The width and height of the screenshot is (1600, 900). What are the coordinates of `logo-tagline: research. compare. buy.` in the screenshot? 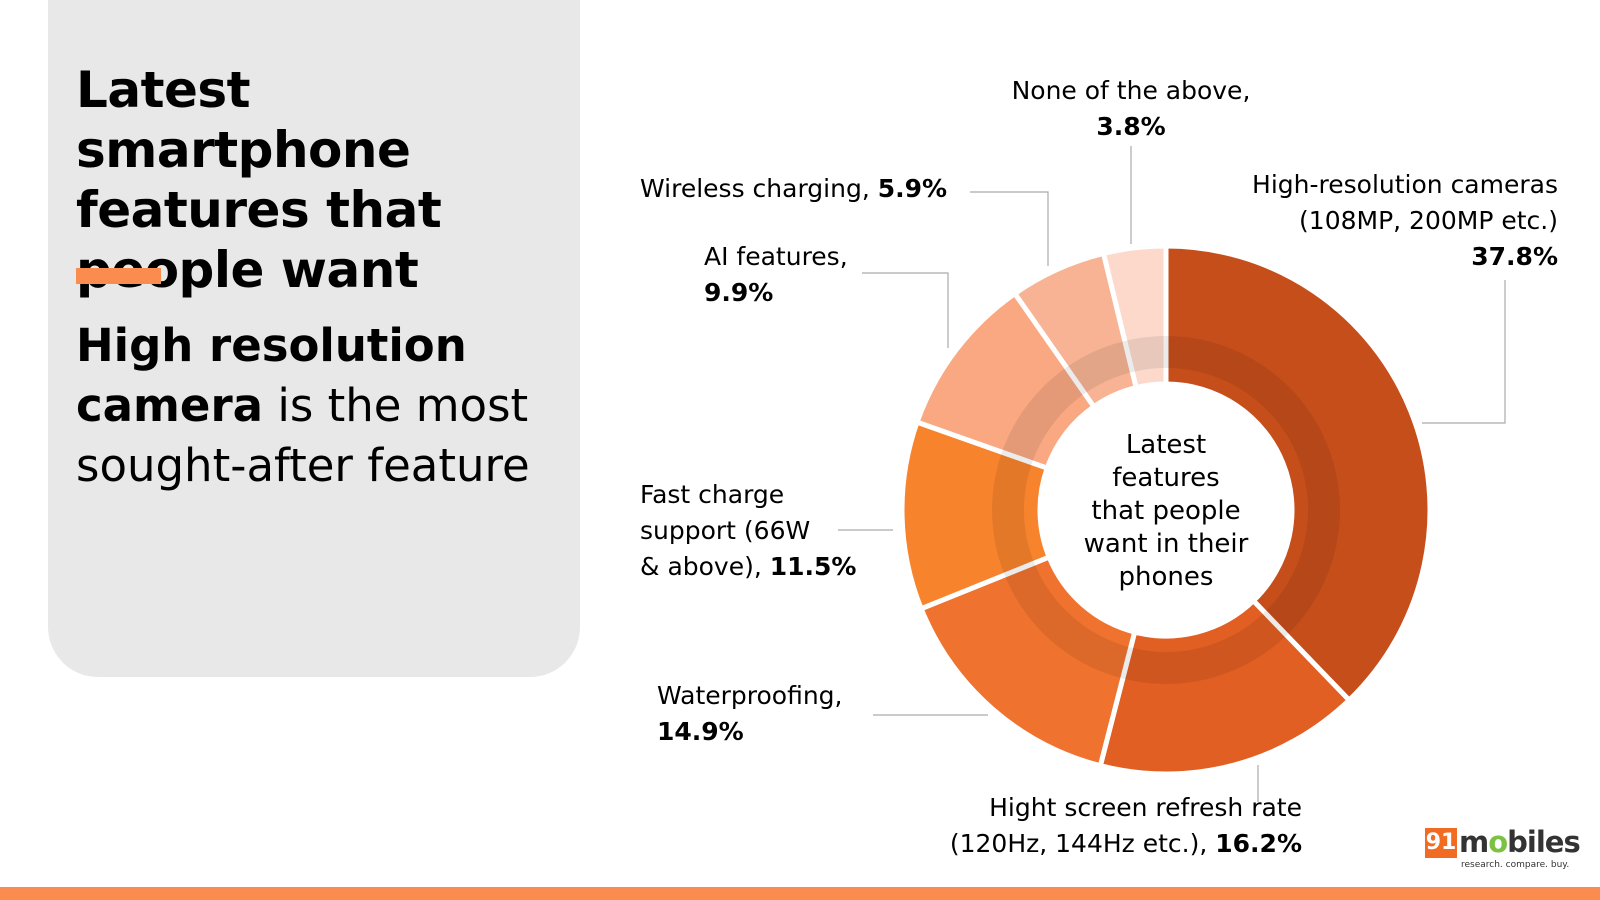 It's located at (1515, 865).